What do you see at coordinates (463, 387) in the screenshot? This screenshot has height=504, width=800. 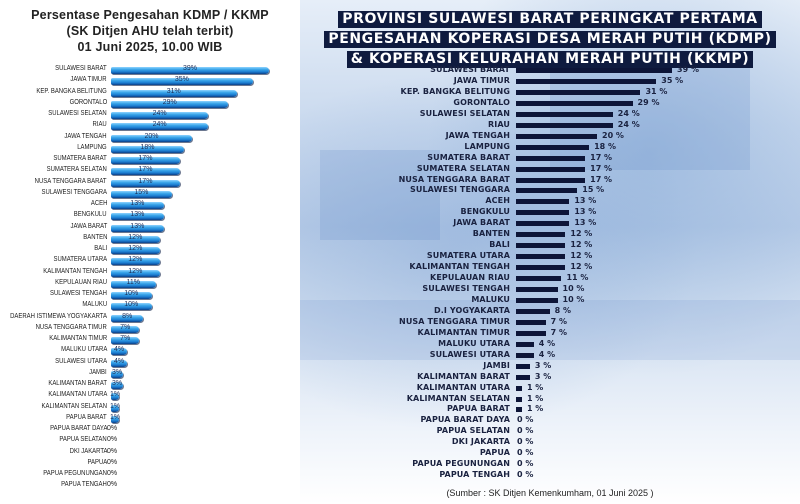 I see `right-bar-label: KALIMANTAN UTARA` at bounding box center [463, 387].